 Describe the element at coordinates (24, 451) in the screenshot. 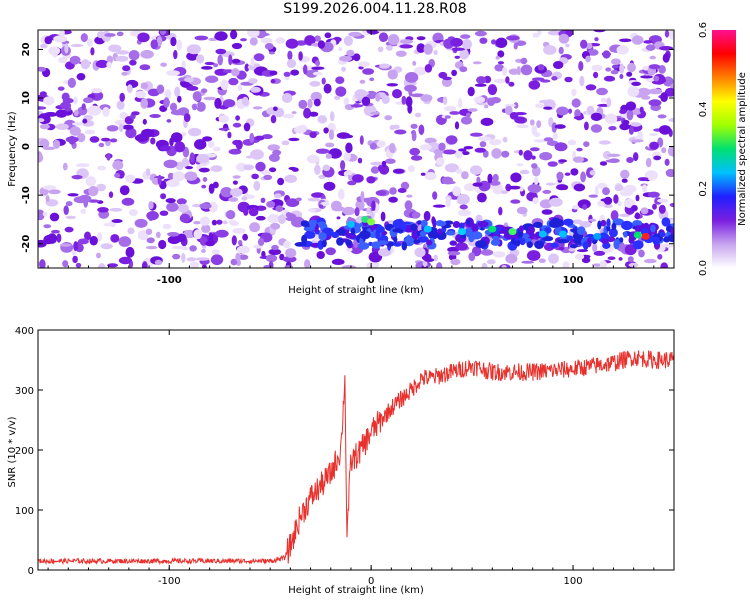

I see `y-tick-label: 200` at that location.